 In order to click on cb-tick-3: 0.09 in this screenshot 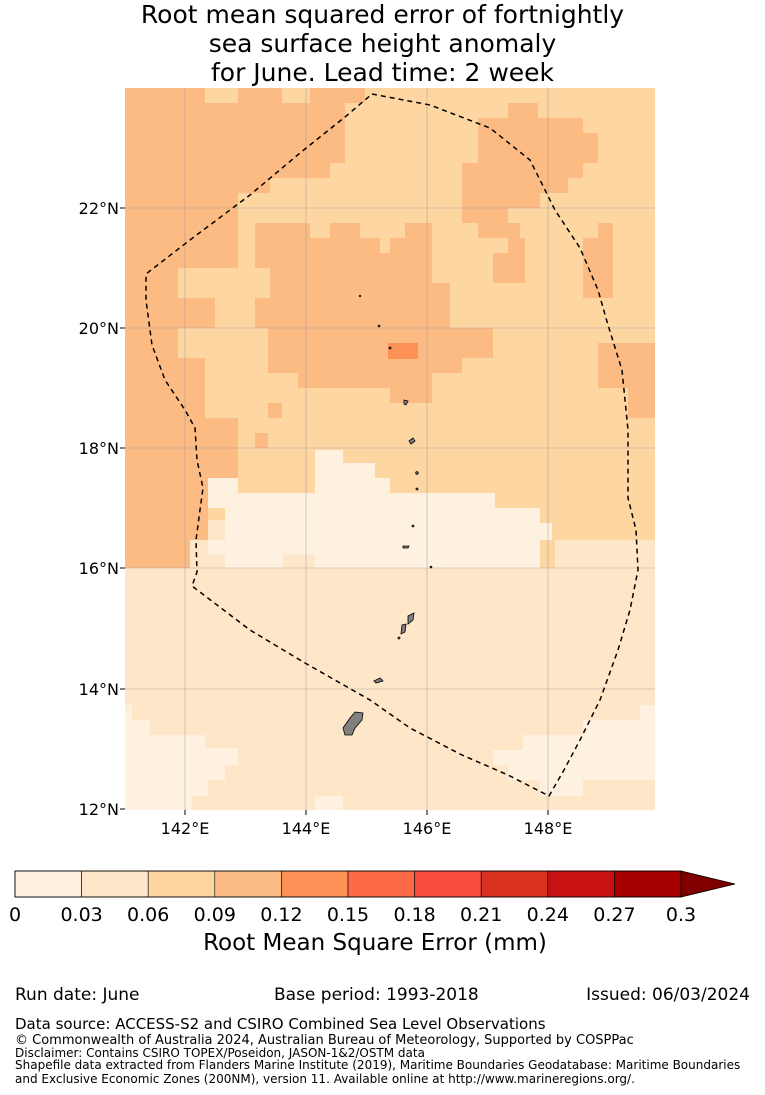, I will do `click(215, 914)`.